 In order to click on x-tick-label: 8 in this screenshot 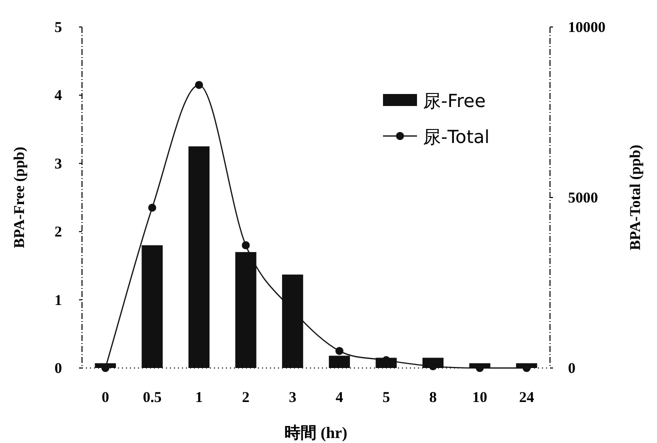, I will do `click(433, 398)`.